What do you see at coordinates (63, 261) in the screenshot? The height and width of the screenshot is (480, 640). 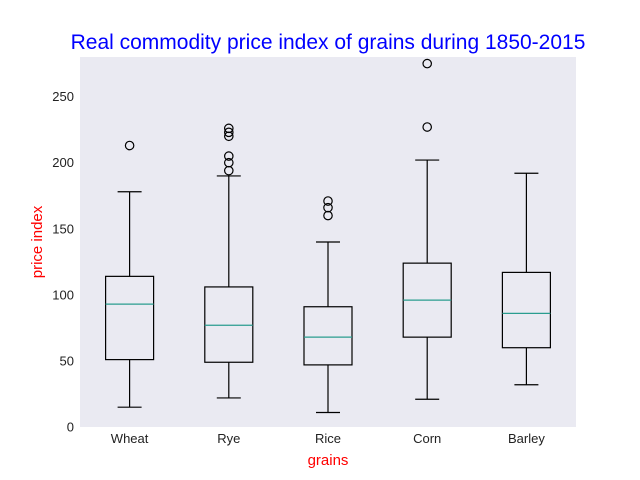 I see `y-axis-ticks: 0 50 100 150 200 250` at bounding box center [63, 261].